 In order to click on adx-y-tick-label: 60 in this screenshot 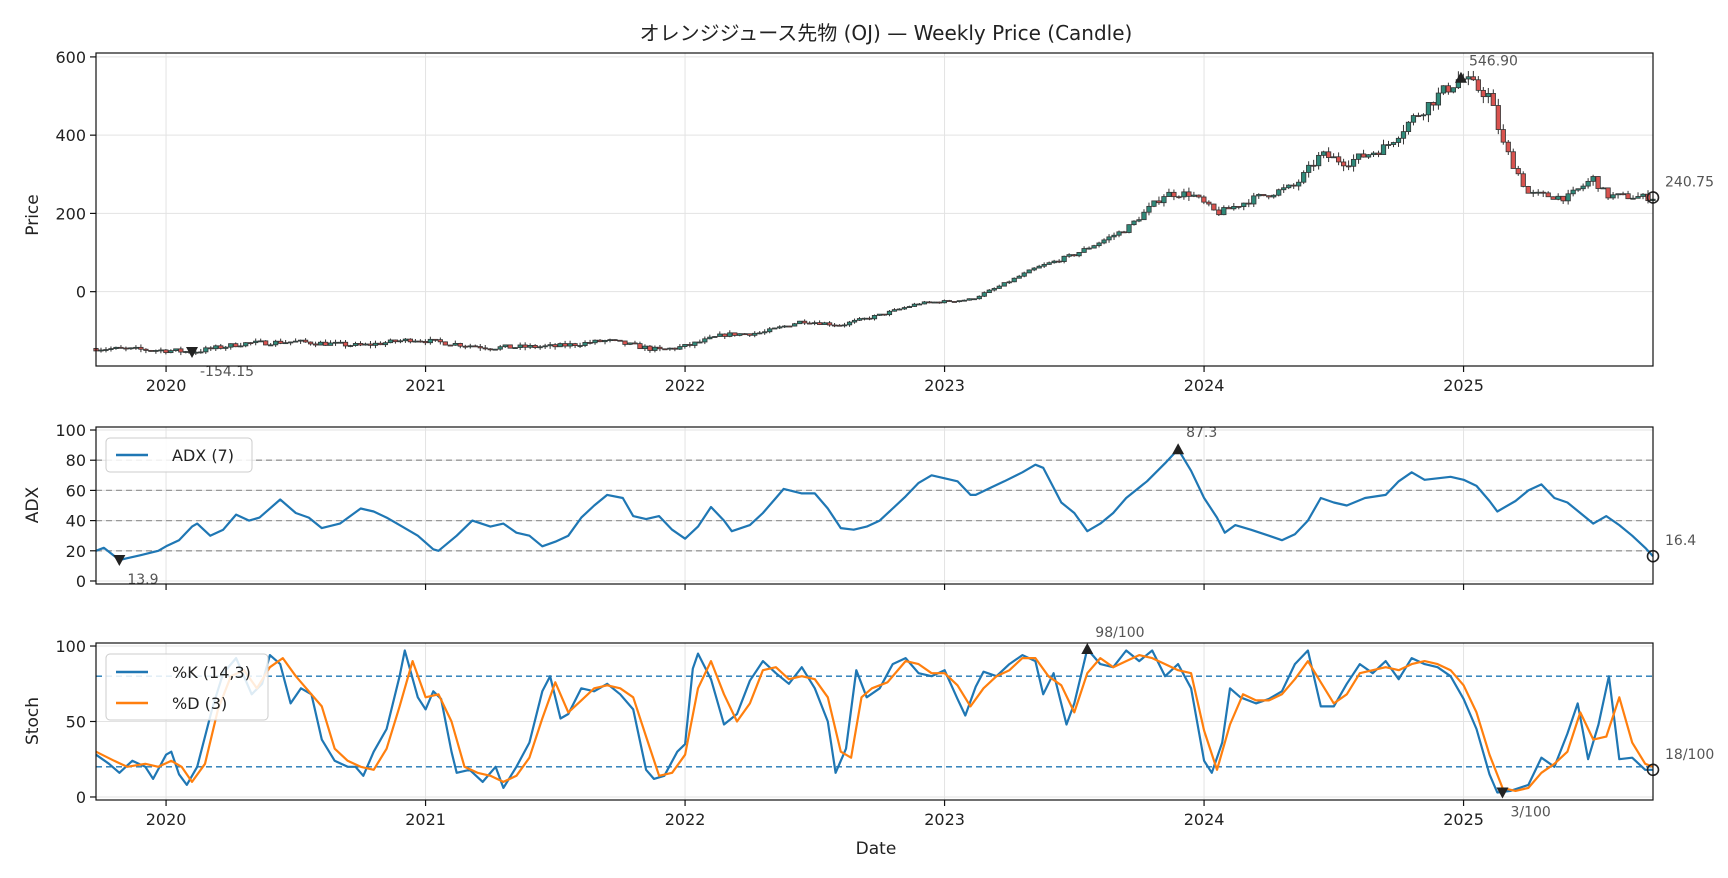, I will do `click(76, 490)`.